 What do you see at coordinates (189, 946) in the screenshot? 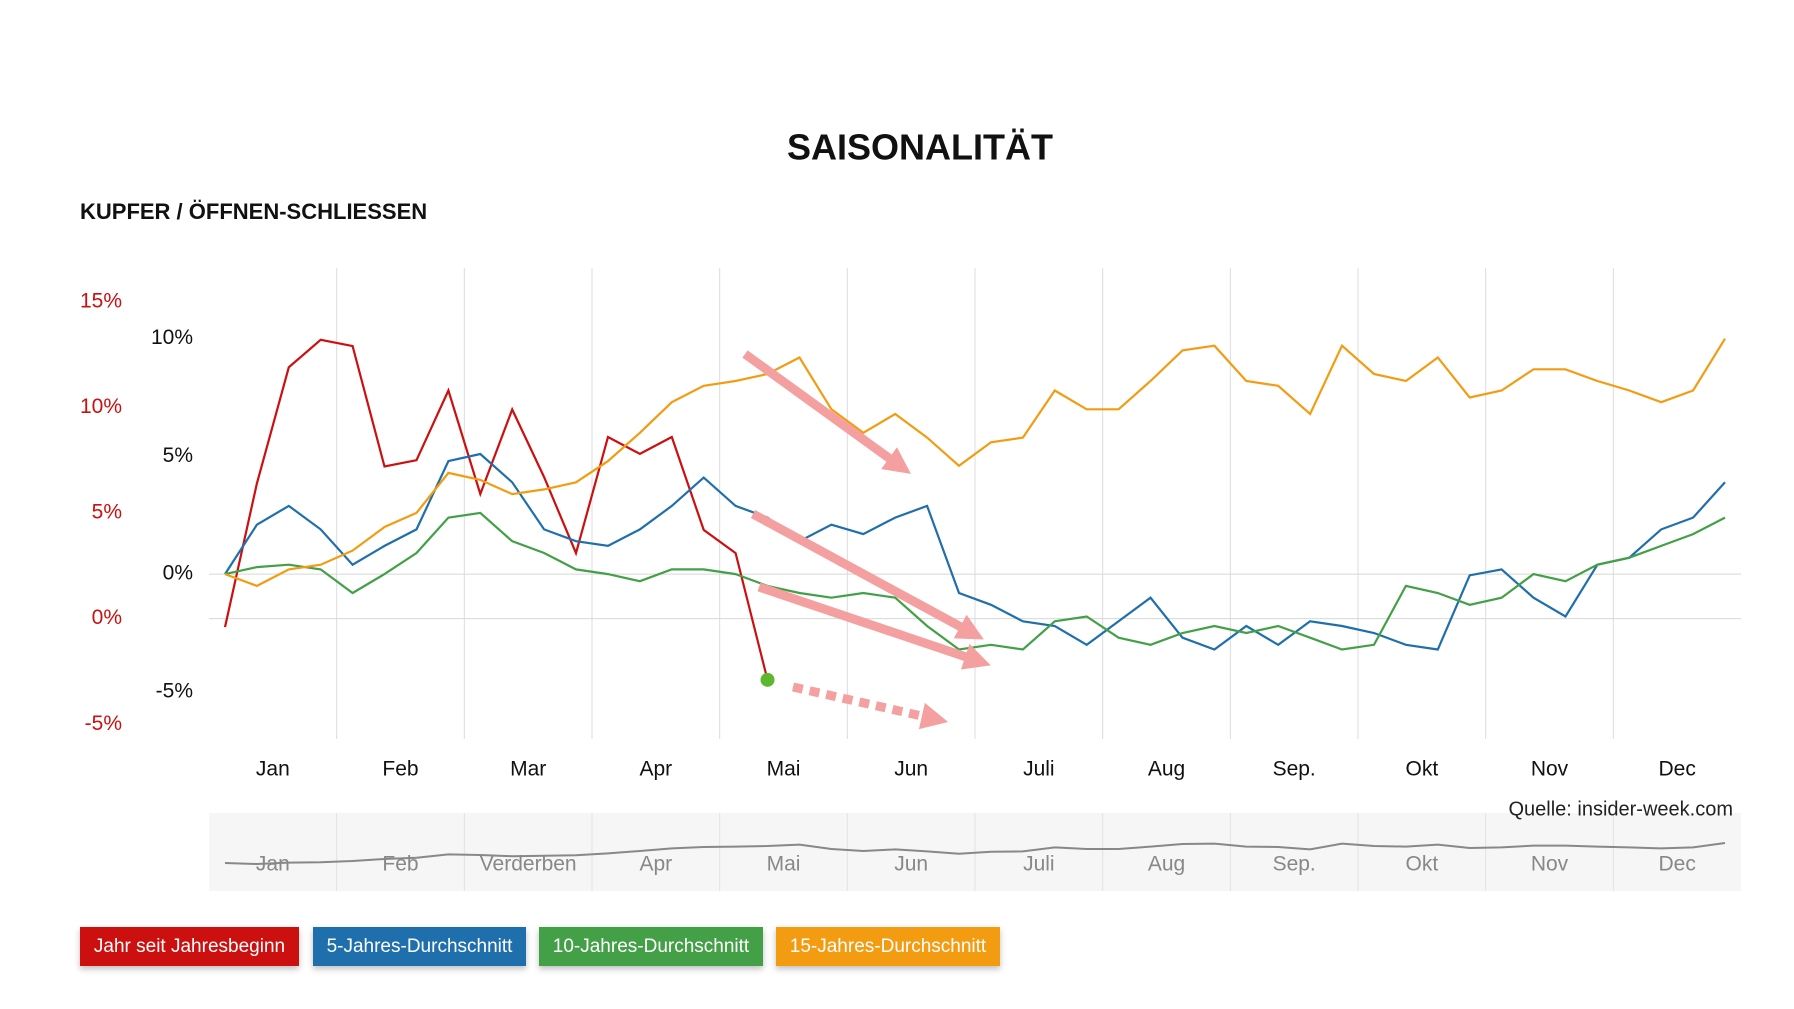
I see `legend-button: Jahr seit Jahresbeginn` at bounding box center [189, 946].